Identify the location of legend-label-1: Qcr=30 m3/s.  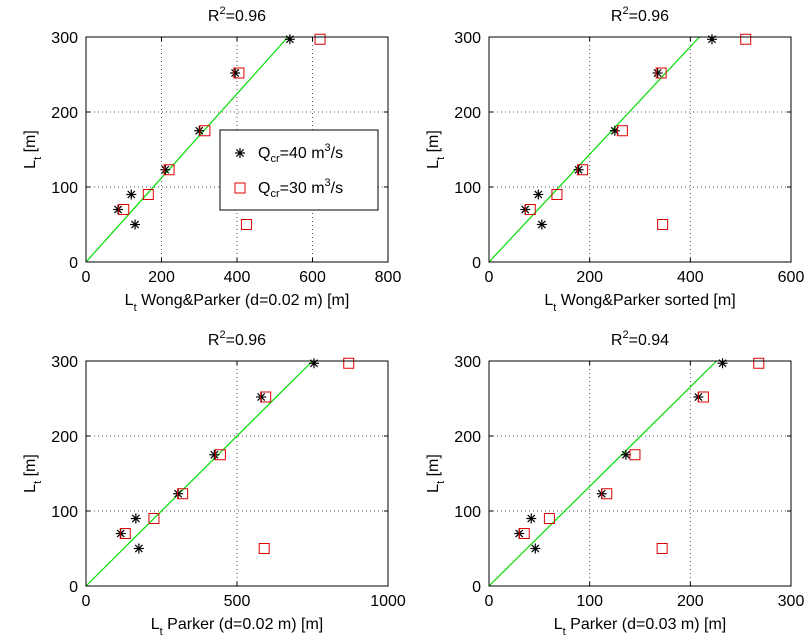
(300, 188).